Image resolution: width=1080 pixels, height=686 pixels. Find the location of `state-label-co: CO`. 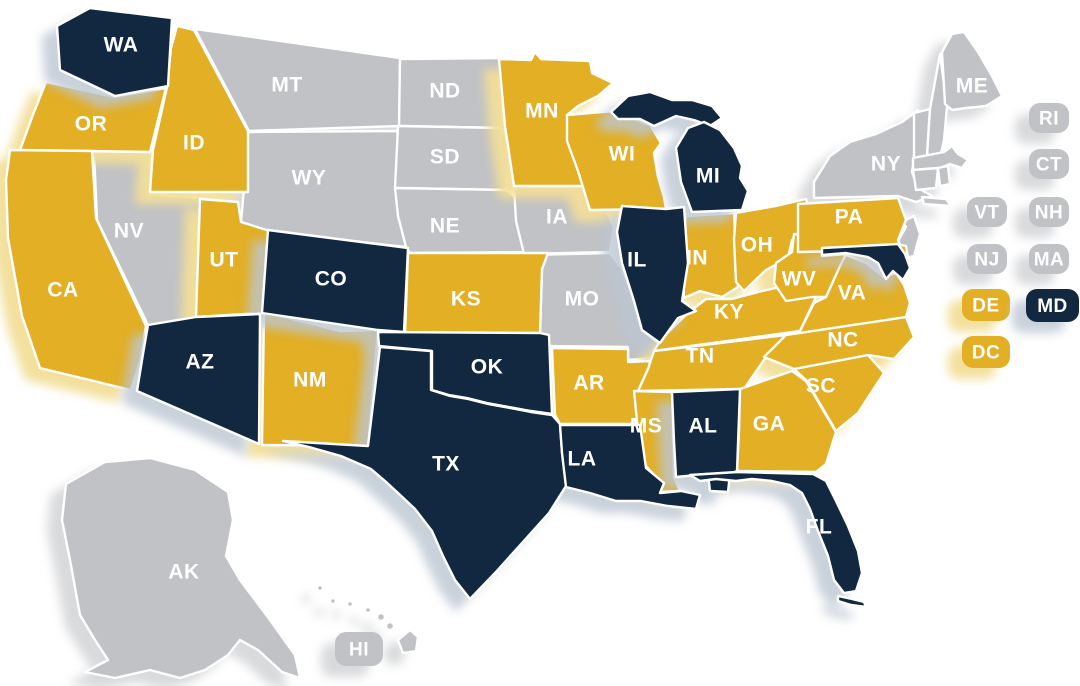

state-label-co: CO is located at coordinates (331, 279).